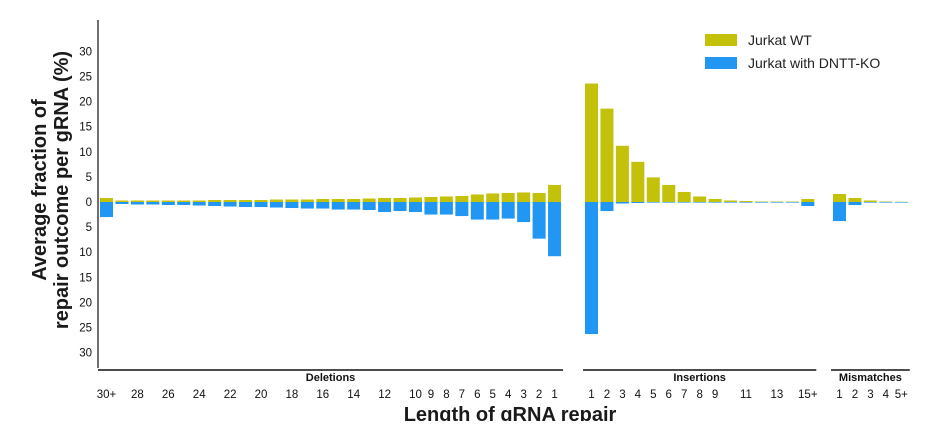 The height and width of the screenshot is (426, 945). I want to click on x-tick-label: 14, so click(353, 395).